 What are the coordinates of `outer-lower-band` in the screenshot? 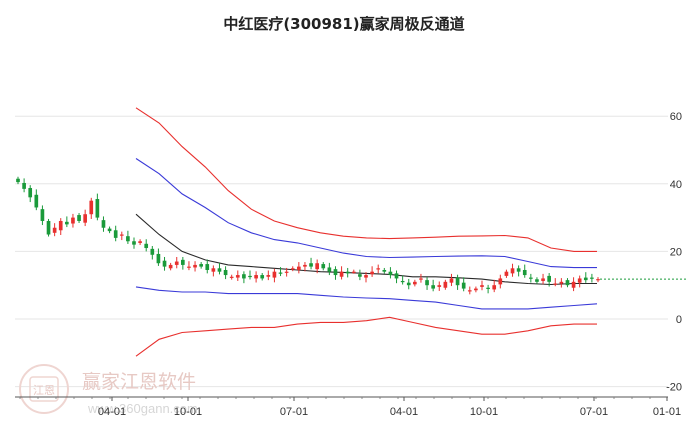 It's located at (366, 336).